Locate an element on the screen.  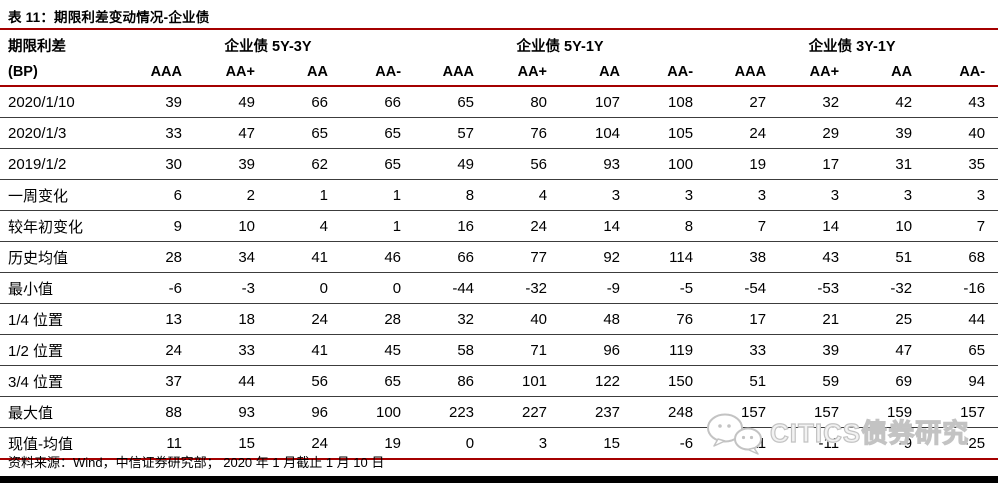
table-cell: 57 is located at coordinates (451, 133).